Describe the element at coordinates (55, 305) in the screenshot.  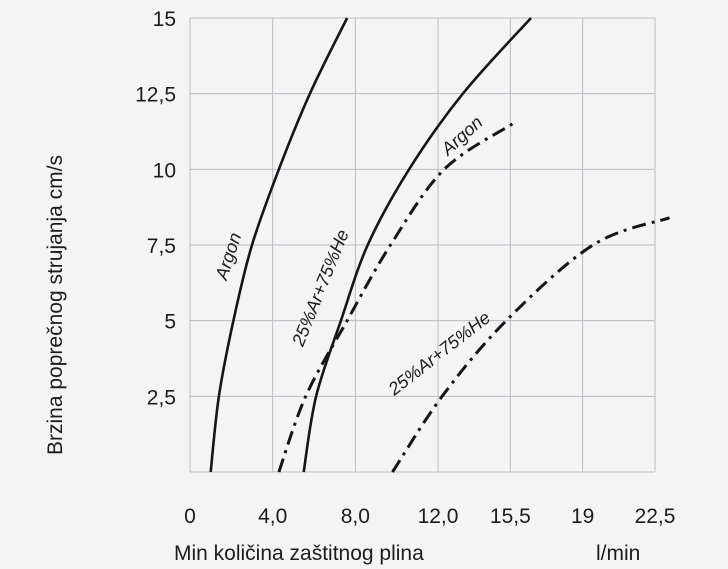
I see `y-axis-label: Brzina poprečnog strujanja cm/s` at that location.